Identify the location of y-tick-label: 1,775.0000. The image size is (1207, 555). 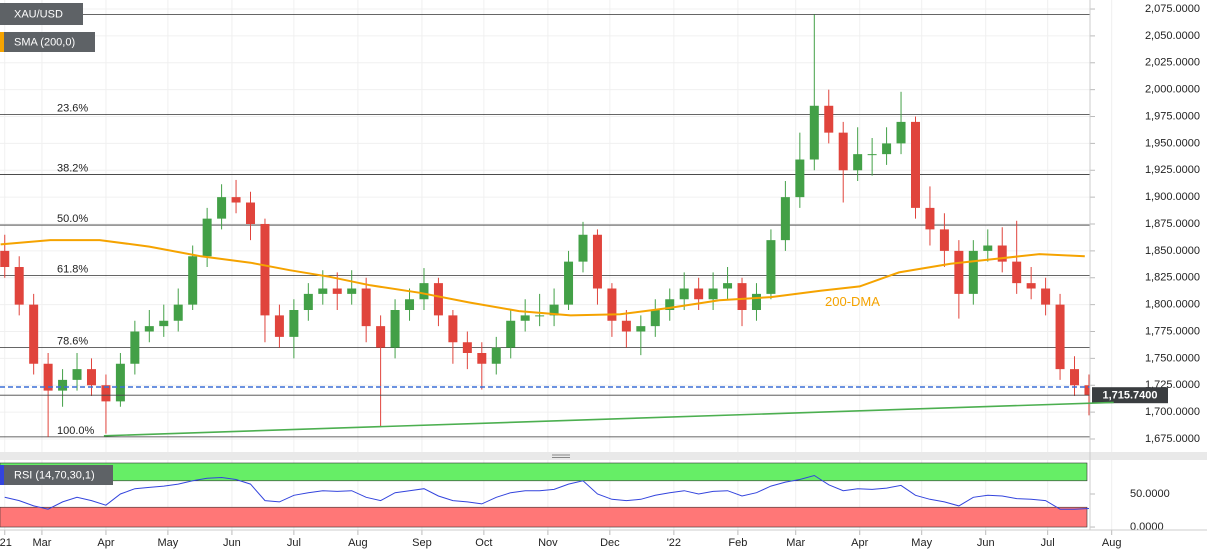
(1172, 331).